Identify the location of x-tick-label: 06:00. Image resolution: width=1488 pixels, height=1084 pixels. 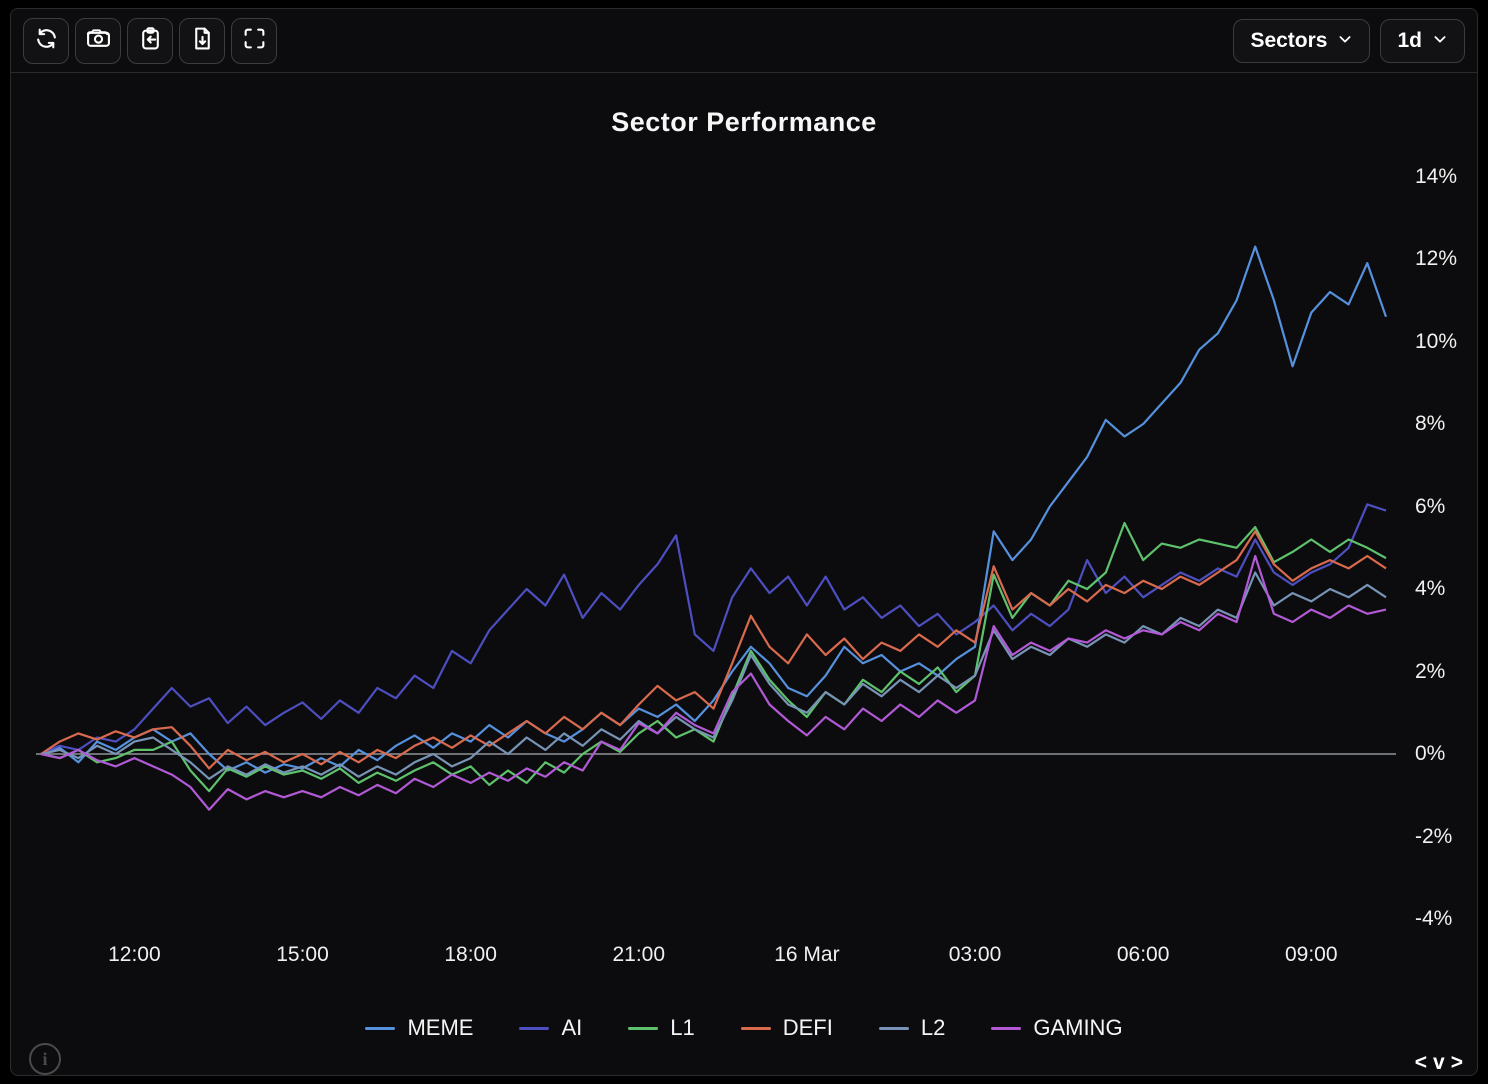
(1143, 954).